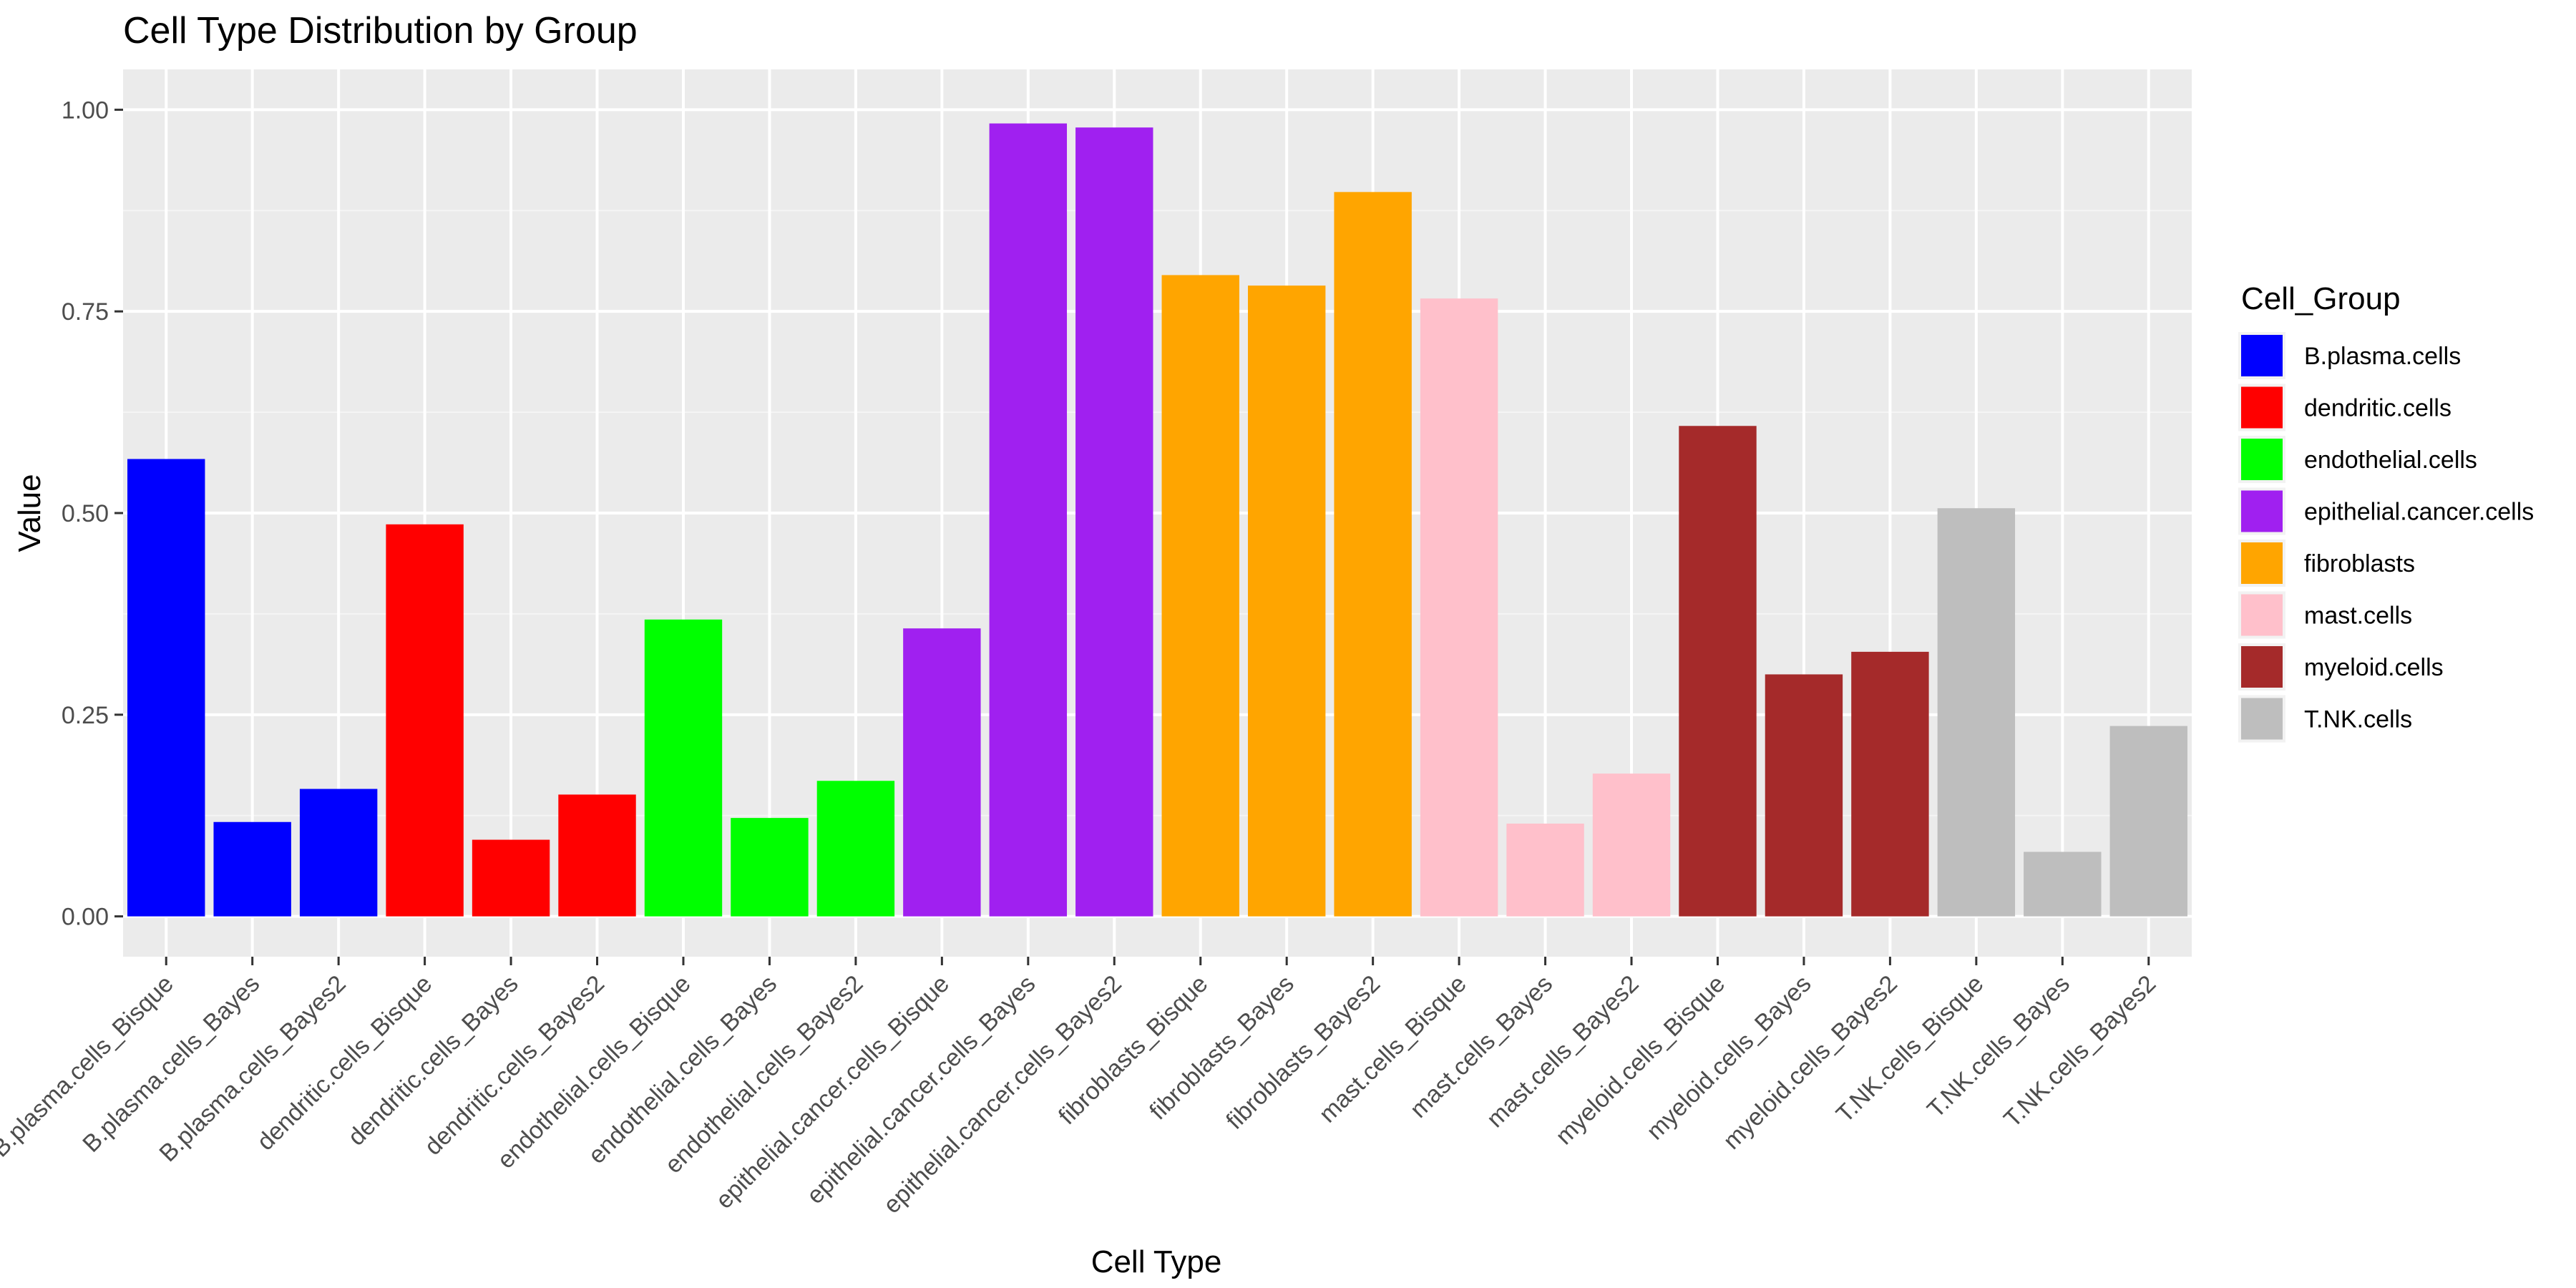  Describe the element at coordinates (1286, 601) in the screenshot. I see `bar-fibroblasts_Bayes` at that location.